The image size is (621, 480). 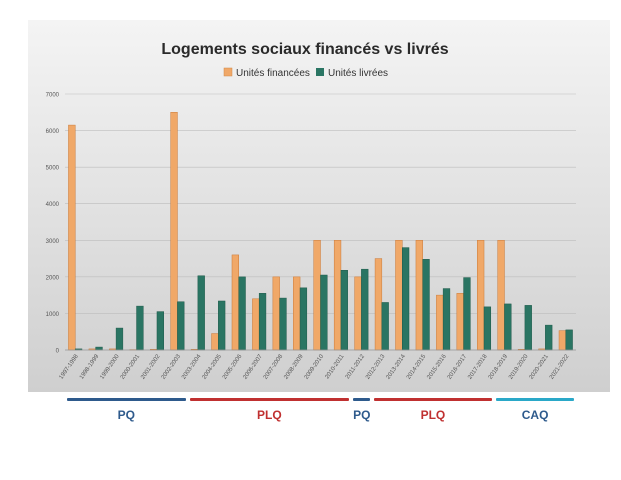 What do you see at coordinates (53, 278) in the screenshot?
I see `y-tick-label: 2000` at bounding box center [53, 278].